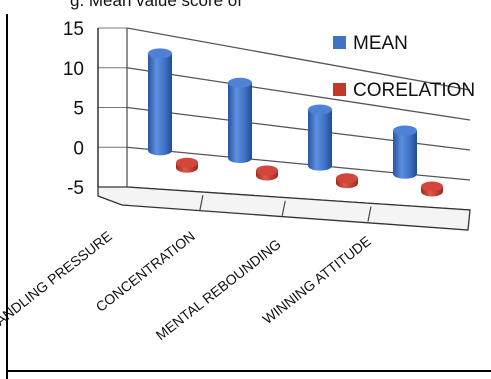 The width and height of the screenshot is (491, 379). What do you see at coordinates (78, 148) in the screenshot?
I see `y-tick-label: 0` at bounding box center [78, 148].